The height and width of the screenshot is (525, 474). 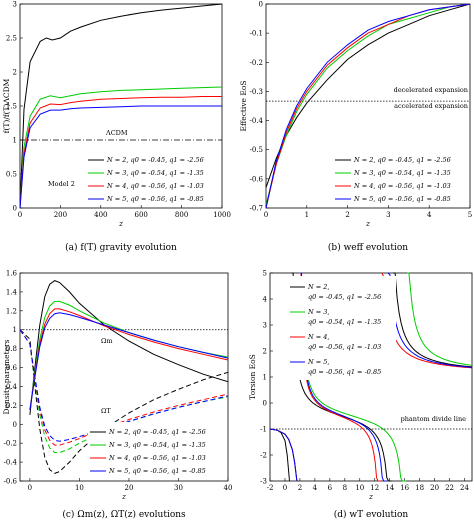 I want to click on panel-b-caption: (b) weff evolution, so click(x=368, y=247).